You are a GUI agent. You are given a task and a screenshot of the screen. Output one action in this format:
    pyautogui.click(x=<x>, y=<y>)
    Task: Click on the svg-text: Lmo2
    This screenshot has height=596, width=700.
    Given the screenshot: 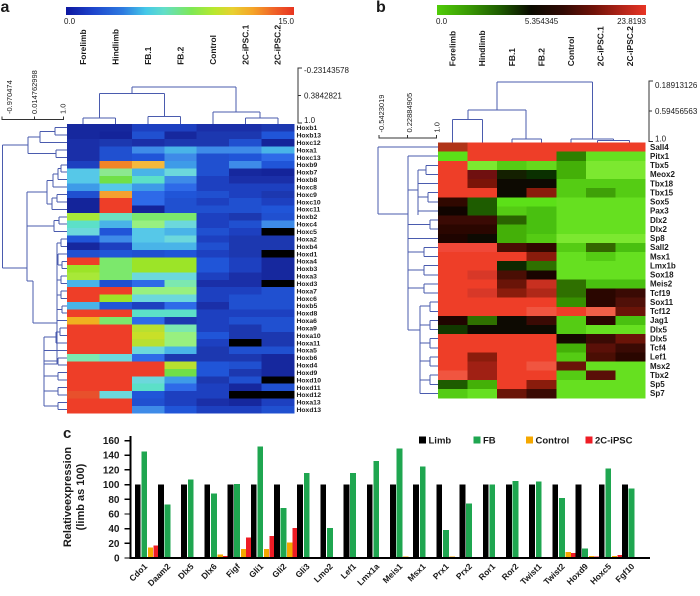 What is the action you would take?
    pyautogui.click(x=323, y=572)
    